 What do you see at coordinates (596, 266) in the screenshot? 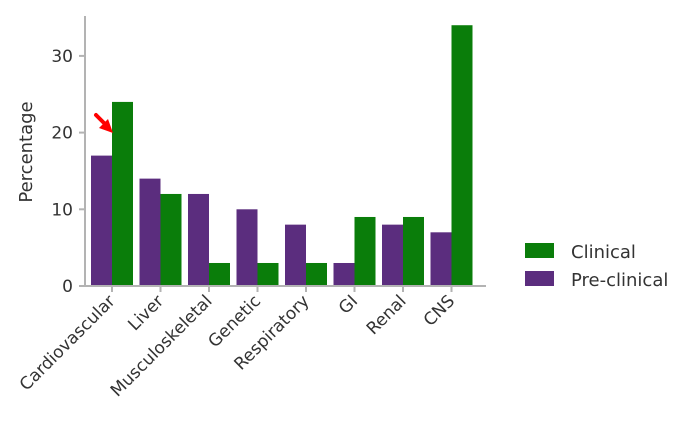
I see `legend: Clinical Pre-clinical` at bounding box center [596, 266].